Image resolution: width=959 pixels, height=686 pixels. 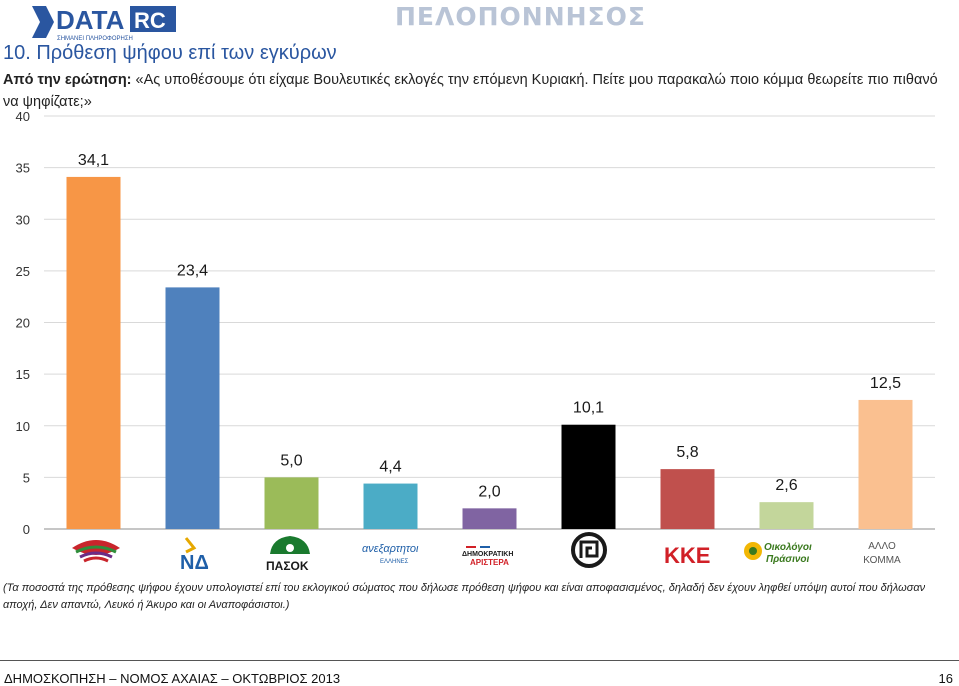 What do you see at coordinates (687, 452) in the screenshot?
I see `bar-value-label: 5,8` at bounding box center [687, 452].